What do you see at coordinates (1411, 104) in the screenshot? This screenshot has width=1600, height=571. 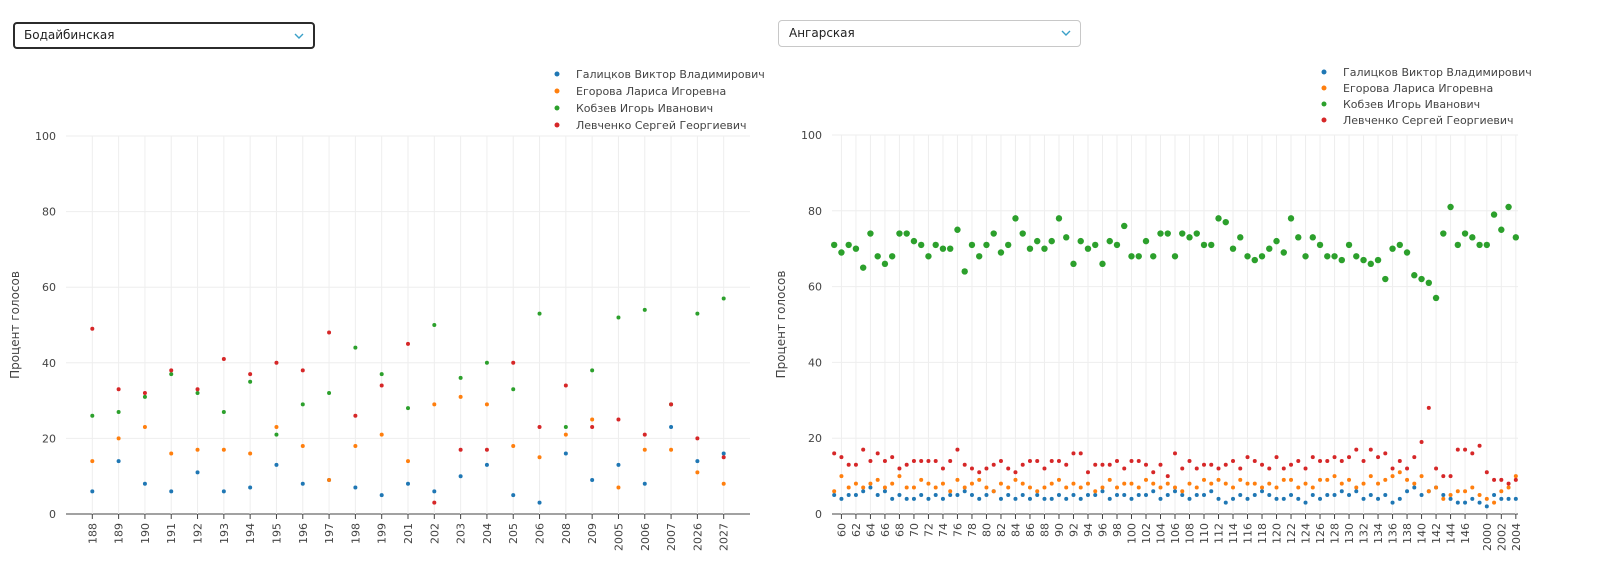 I see `legend-label-kobzev: Кобзев Игорь Иванович` at bounding box center [1411, 104].